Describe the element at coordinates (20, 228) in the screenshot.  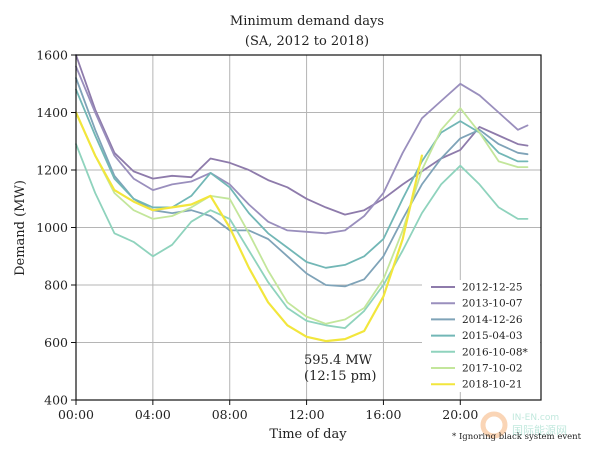
I see `y-axis-label: Demand (MW)` at that location.